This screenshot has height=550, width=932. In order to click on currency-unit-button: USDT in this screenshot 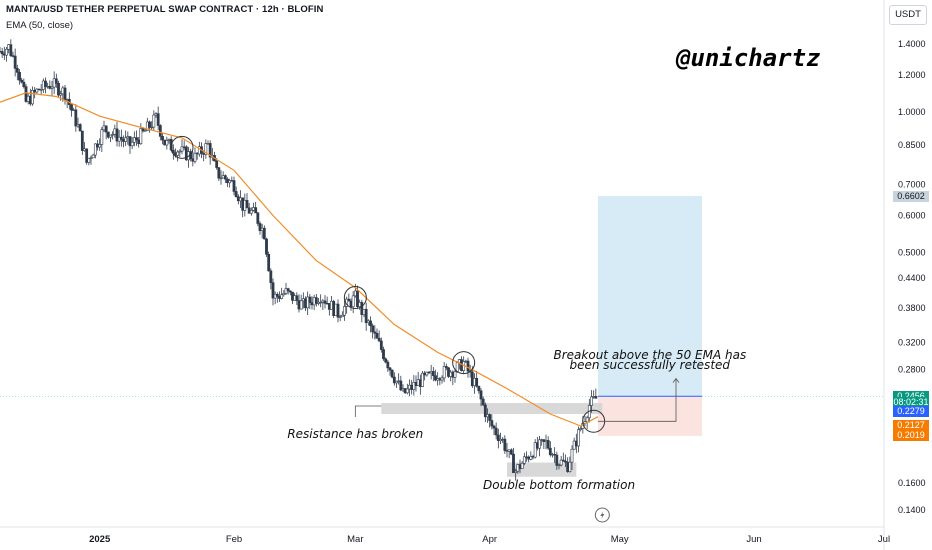, I will do `click(908, 15)`.